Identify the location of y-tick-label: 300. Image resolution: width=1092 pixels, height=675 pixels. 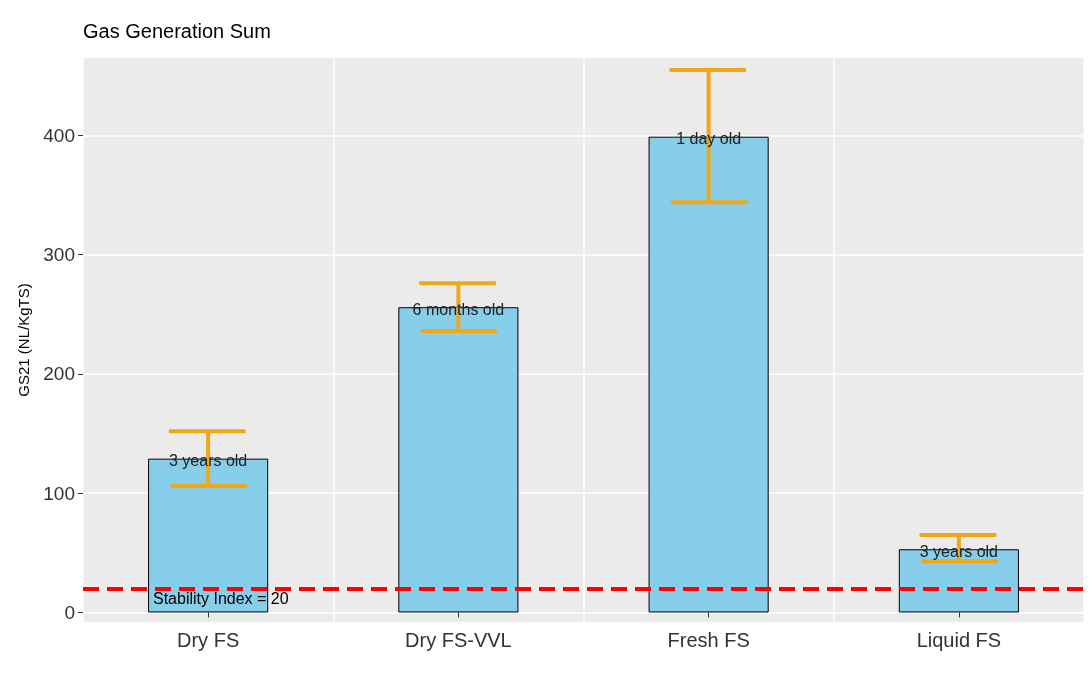
(59, 255).